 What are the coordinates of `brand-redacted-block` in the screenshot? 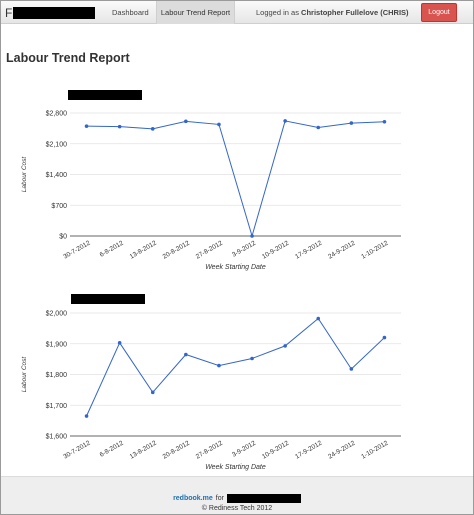 It's located at (54, 12).